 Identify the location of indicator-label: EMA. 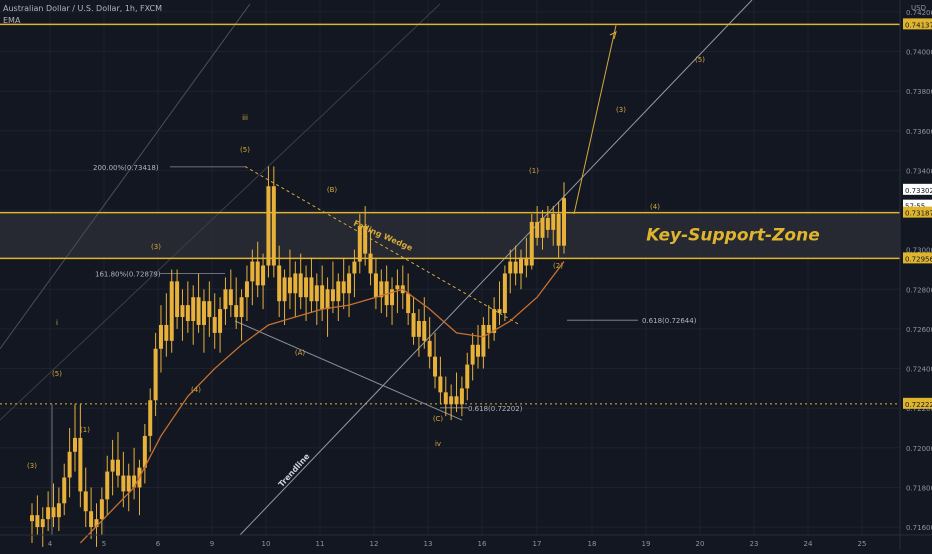
(12, 20).